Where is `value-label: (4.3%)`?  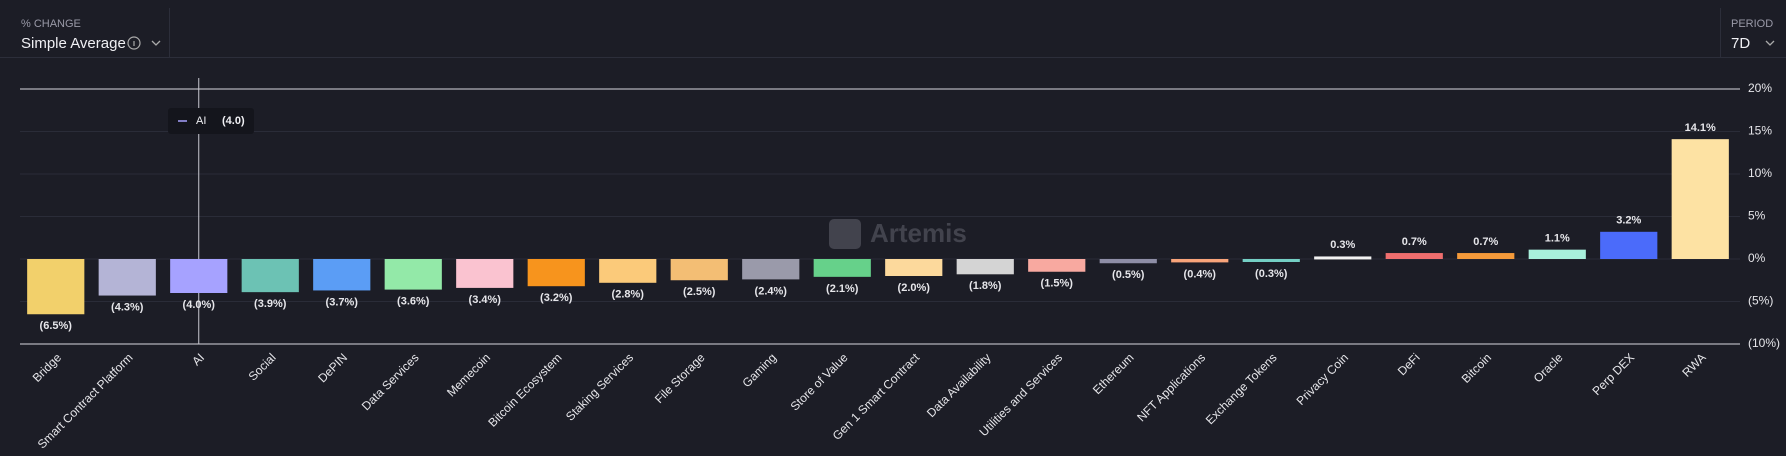 value-label: (4.3%) is located at coordinates (127, 307).